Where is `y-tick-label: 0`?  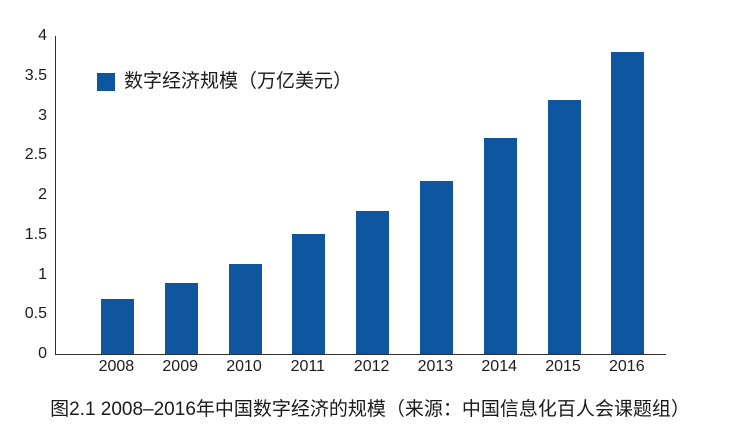
y-tick-label: 0 is located at coordinates (42, 353).